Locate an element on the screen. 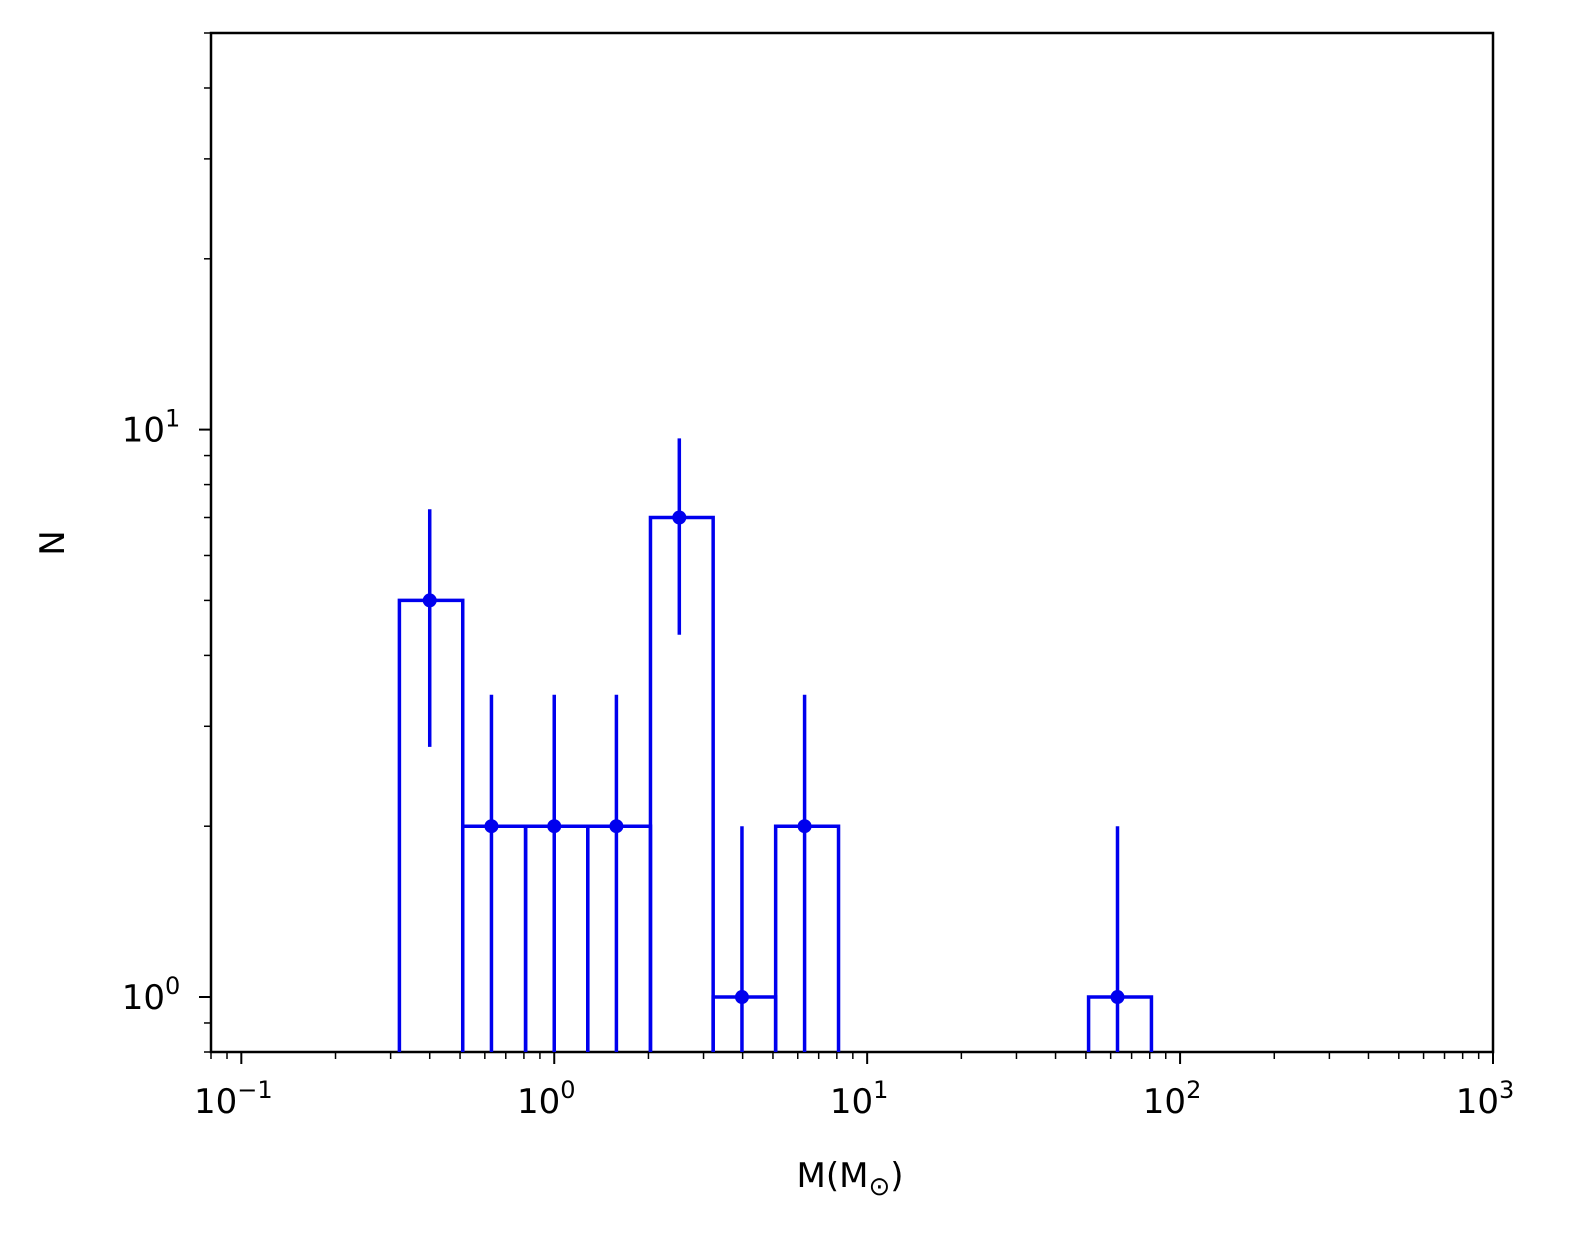 The image size is (1578, 1241). x-axis-ticks: 10⁻¹ 10⁰ 10¹ 10² 10³ is located at coordinates (854, 1087).